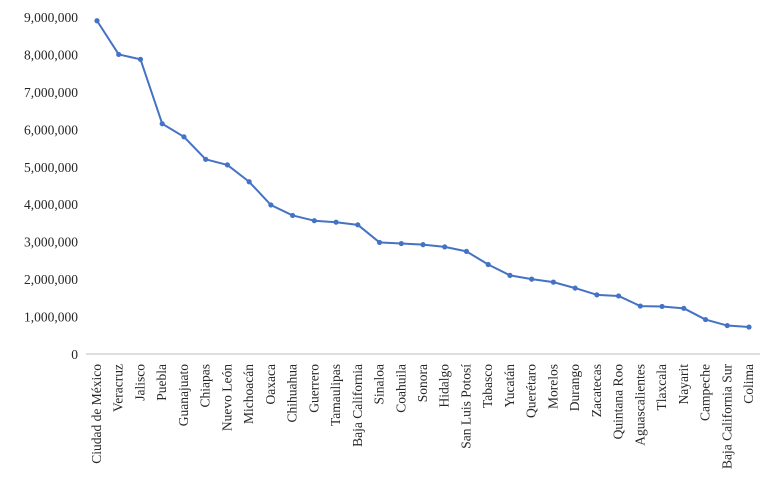 This screenshot has height=503, width=771. What do you see at coordinates (379, 384) in the screenshot?
I see `x-tick-label: Sinaloa` at bounding box center [379, 384].